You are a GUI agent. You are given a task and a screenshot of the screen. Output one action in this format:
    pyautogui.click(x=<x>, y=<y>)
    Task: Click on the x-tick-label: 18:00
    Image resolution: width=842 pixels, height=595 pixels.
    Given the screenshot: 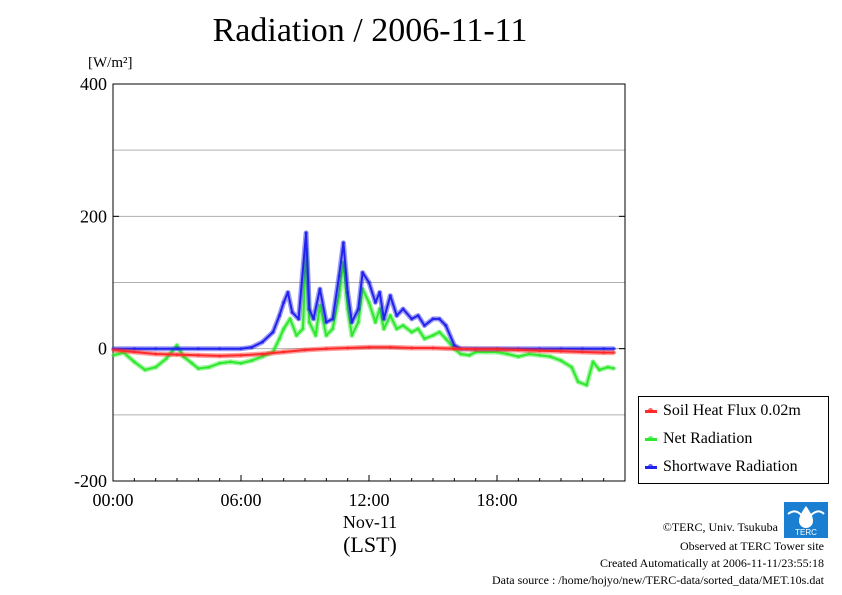 What is the action you would take?
    pyautogui.click(x=496, y=500)
    